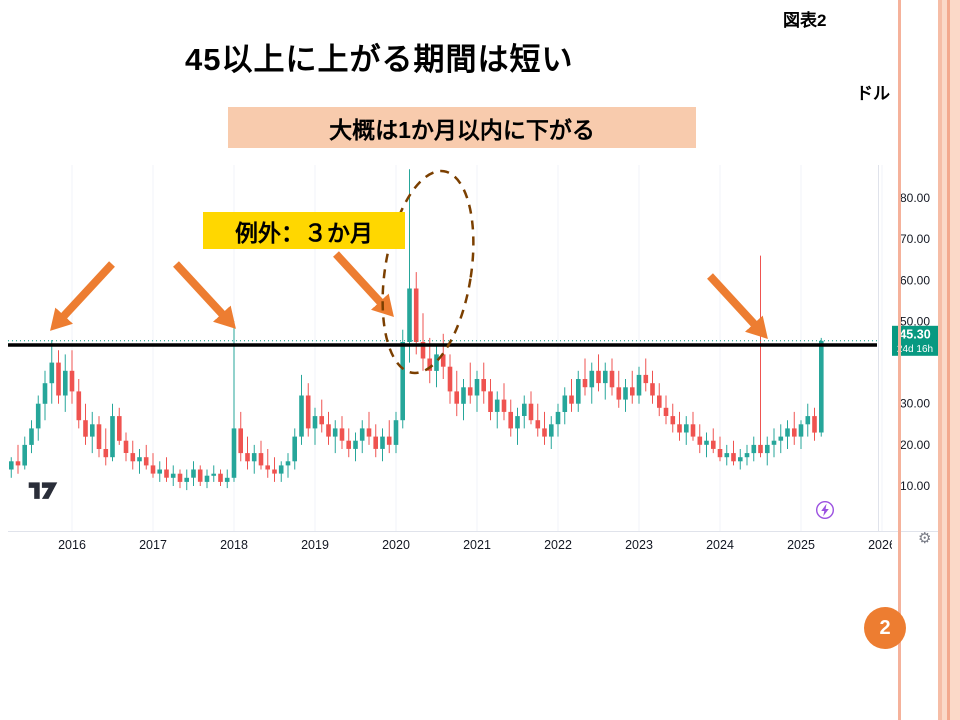  I want to click on boost-lightning-icon, so click(825, 510).